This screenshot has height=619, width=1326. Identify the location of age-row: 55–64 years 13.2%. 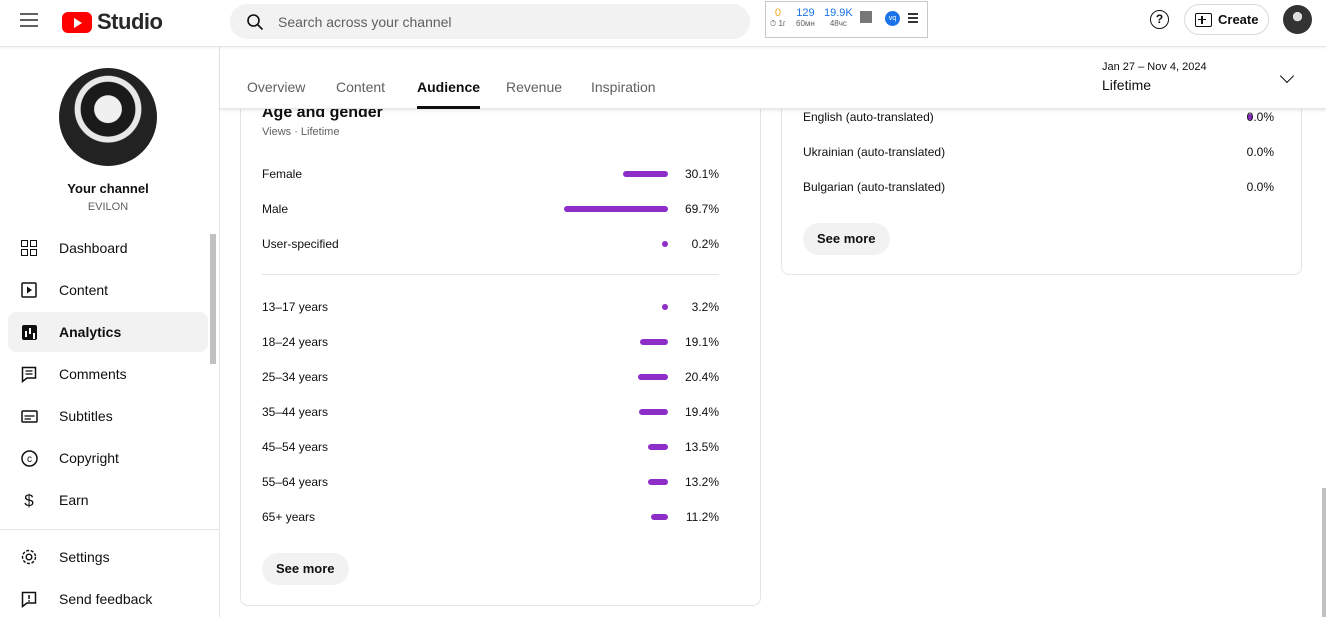
(490, 482).